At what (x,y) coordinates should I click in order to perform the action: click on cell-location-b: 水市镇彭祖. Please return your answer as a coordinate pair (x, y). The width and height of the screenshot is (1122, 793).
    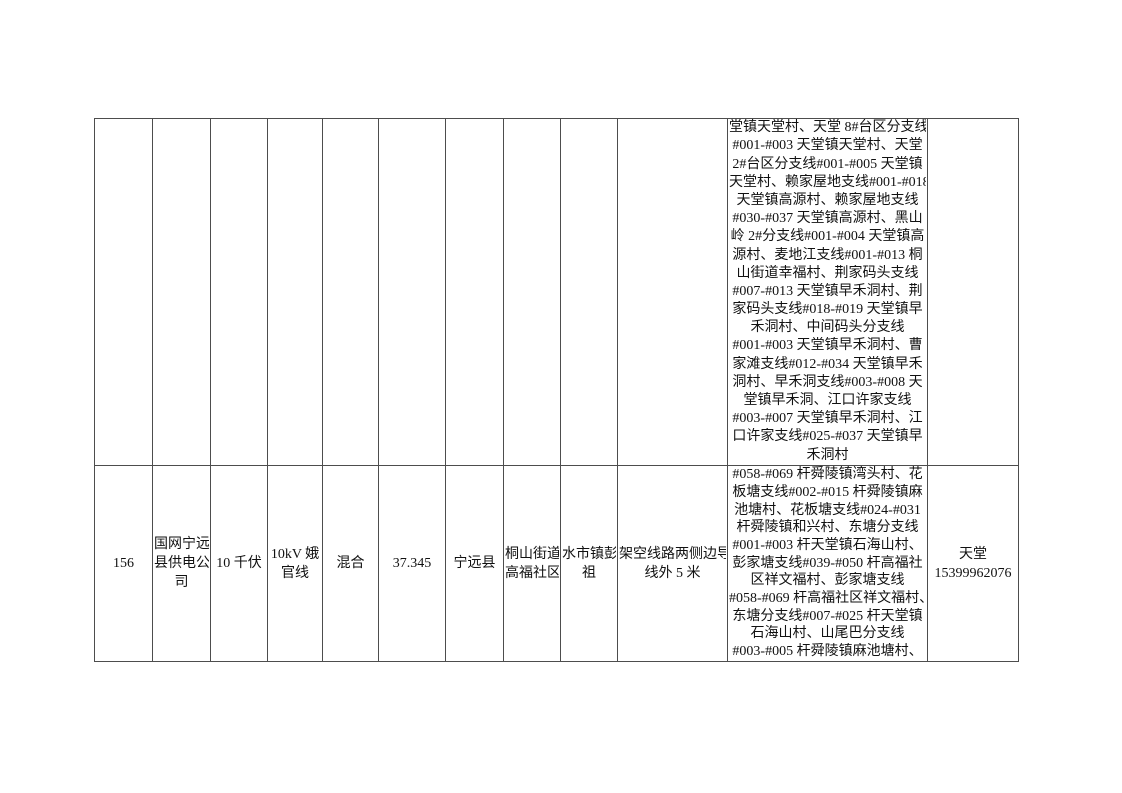
    Looking at the image, I should click on (589, 563).